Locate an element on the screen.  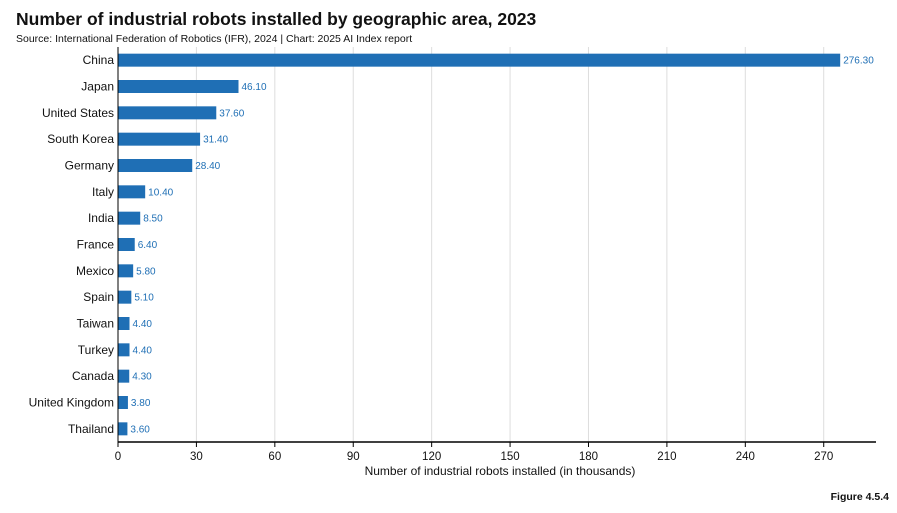
category-label: United Kingdom is located at coordinates (71, 403).